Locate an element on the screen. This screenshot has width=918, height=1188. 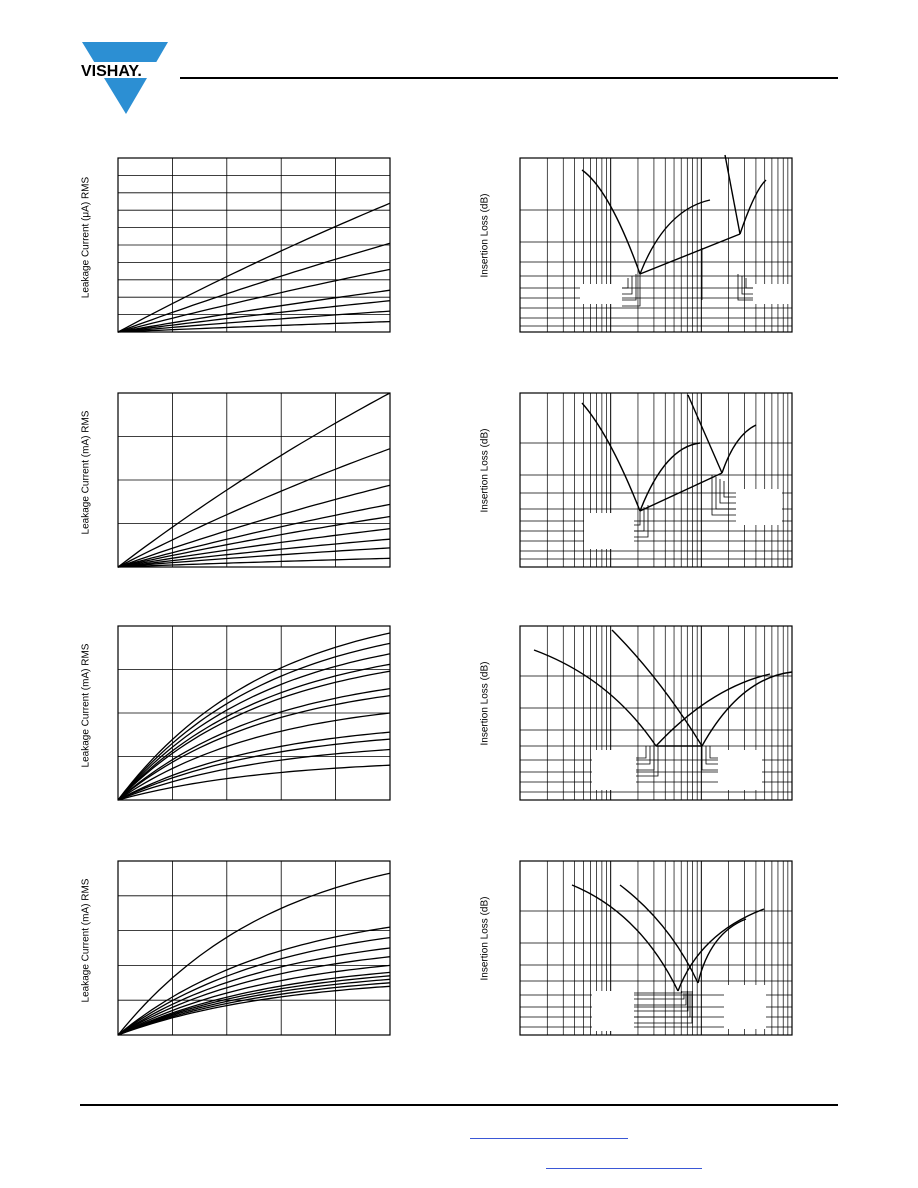
insertion-loss-chart-3: Insertion Loss (dB) is located at coordinates (640, 713).